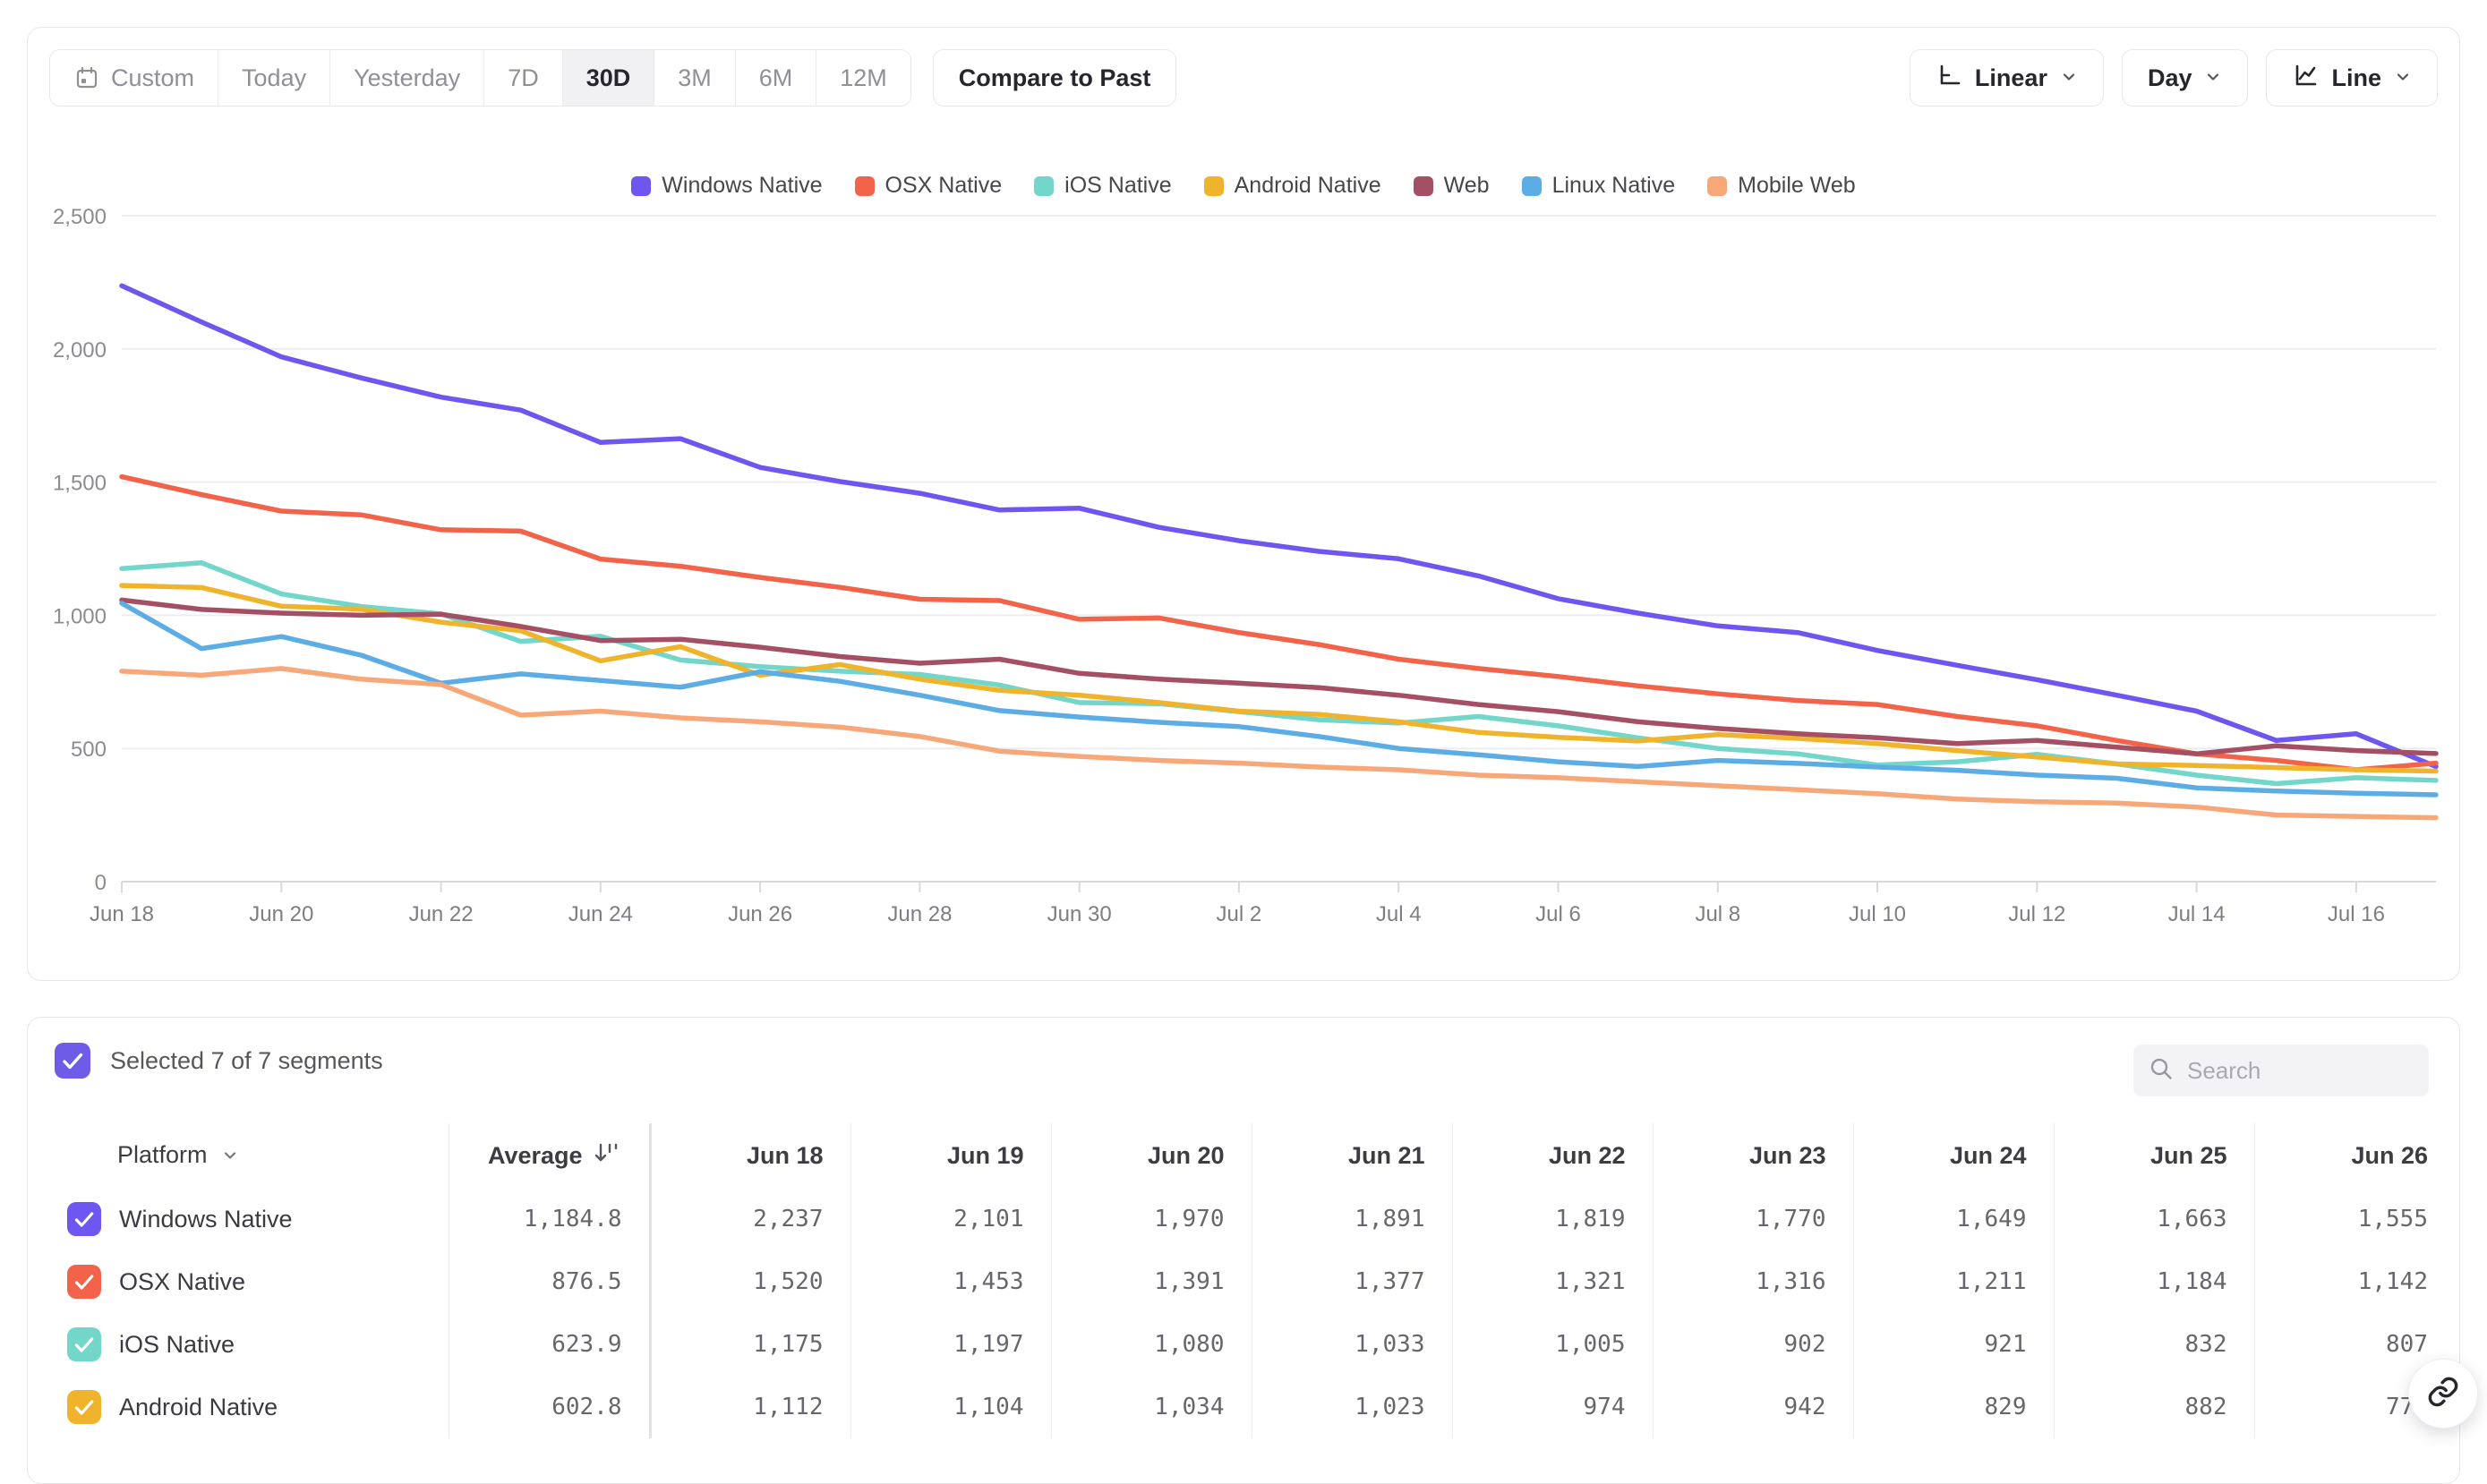  I want to click on x-tick-label: Jun 28, so click(919, 914).